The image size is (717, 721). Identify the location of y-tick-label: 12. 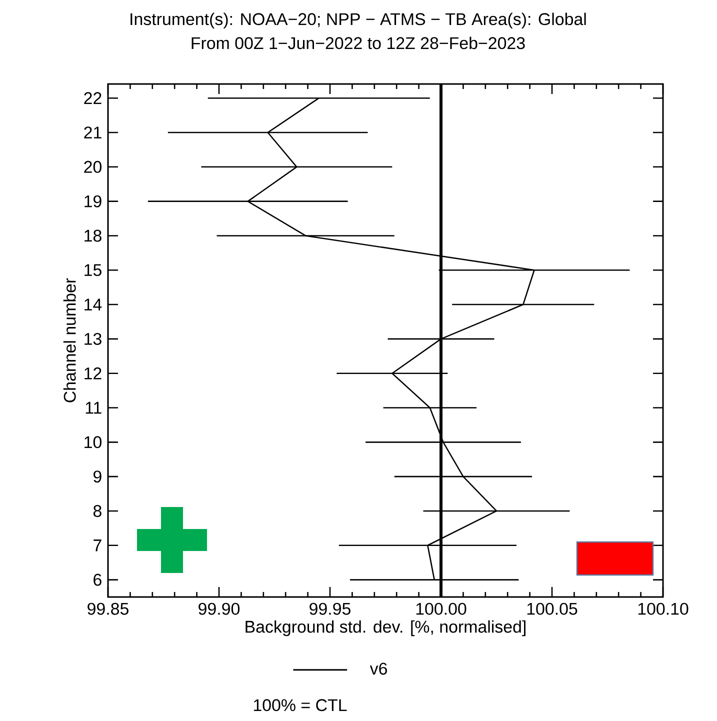
(93, 373).